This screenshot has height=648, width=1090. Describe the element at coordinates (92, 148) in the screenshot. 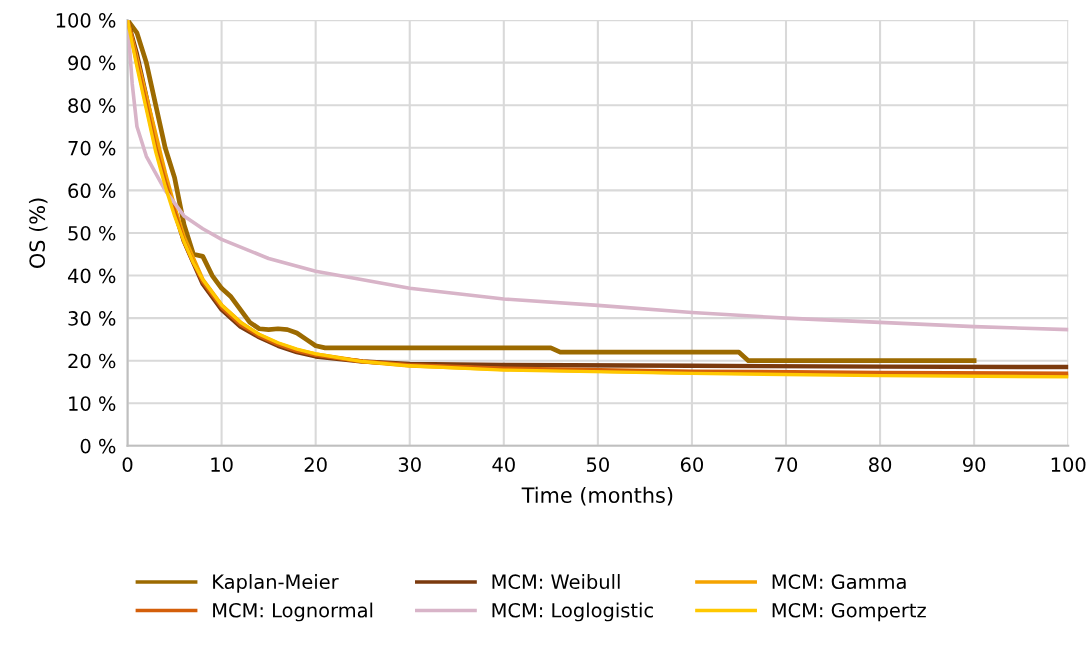

I see `y-tick-label: 70 %` at that location.